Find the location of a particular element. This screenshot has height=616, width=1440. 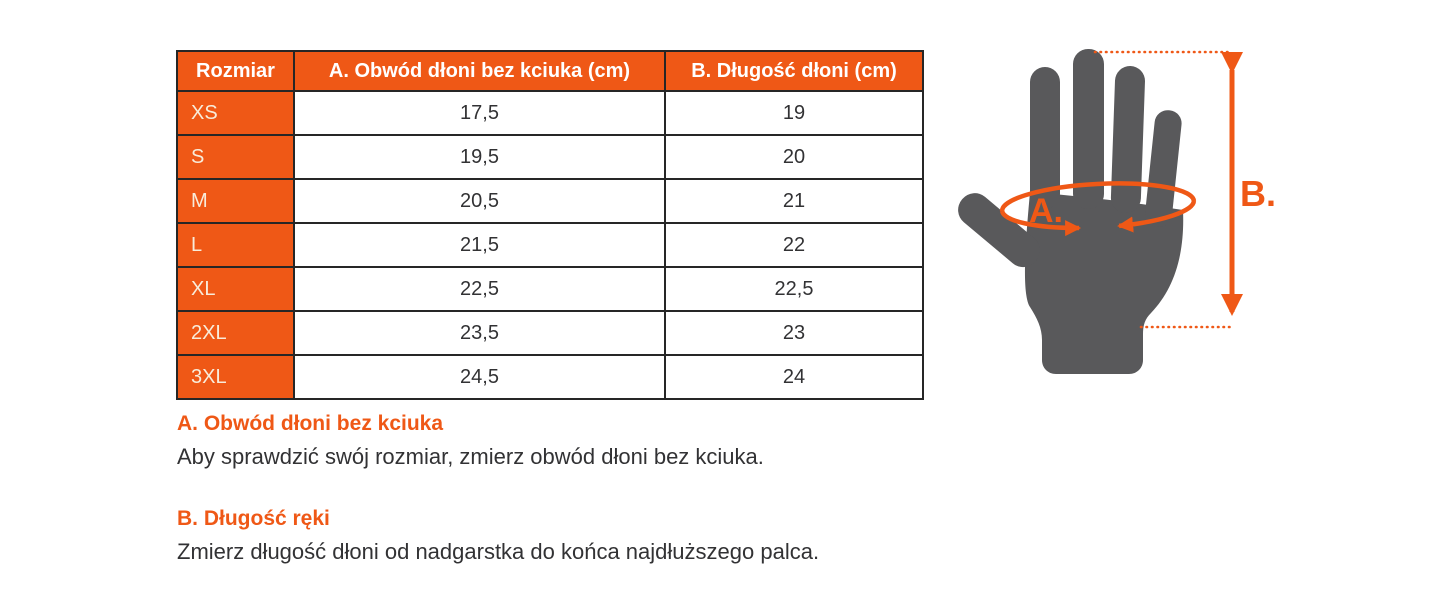

length-cell: 23 is located at coordinates (794, 333).